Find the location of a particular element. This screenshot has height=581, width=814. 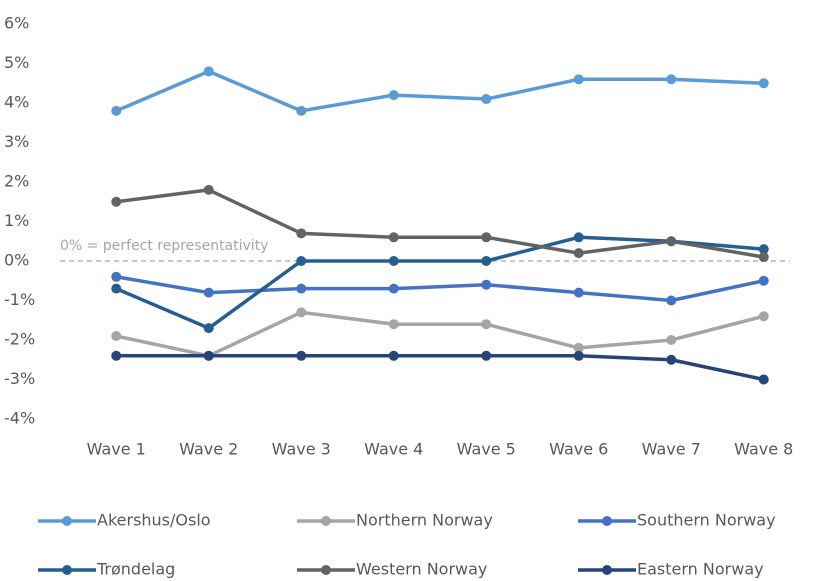

y-tick-label: 6% is located at coordinates (16, 23).